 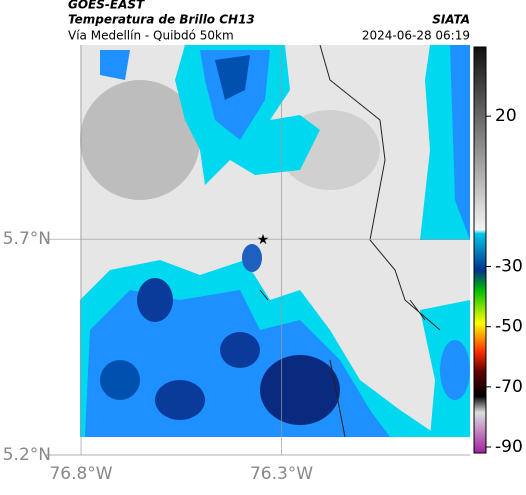 I want to click on x-tick-label: 76.3°W, so click(x=281, y=474).